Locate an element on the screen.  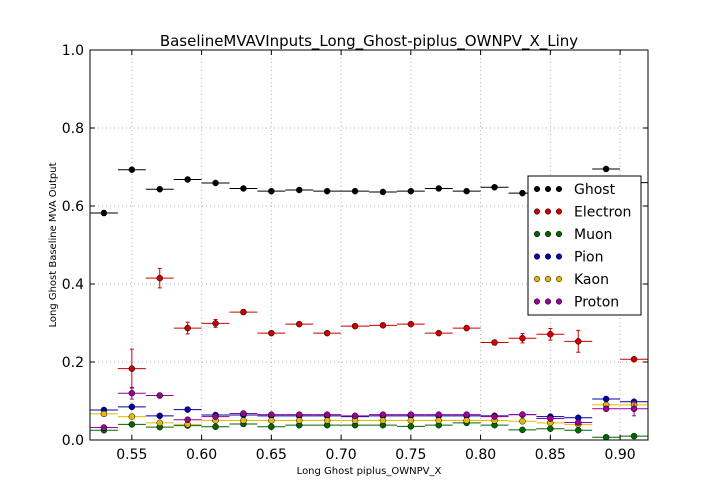
x-tick-label: 0.60 is located at coordinates (201, 455).